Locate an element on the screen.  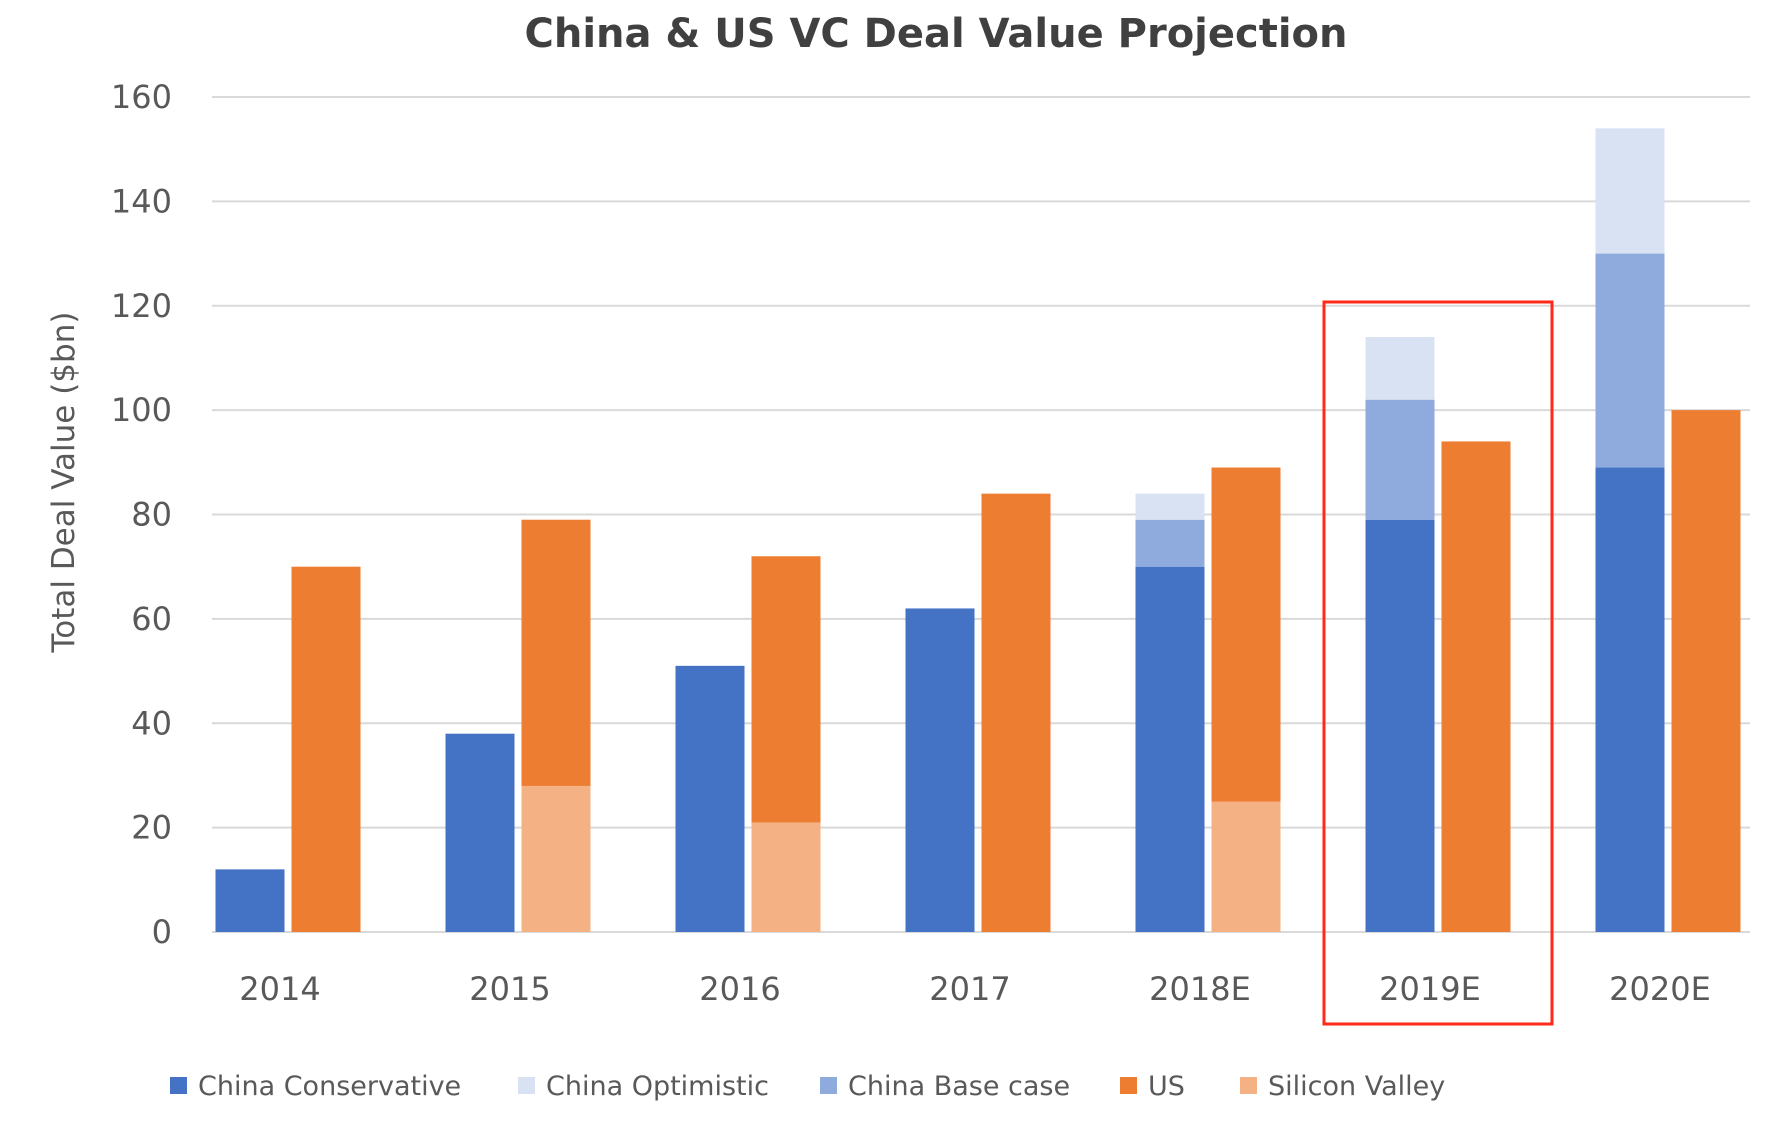
x-tick-2014: 2014 is located at coordinates (279, 989).